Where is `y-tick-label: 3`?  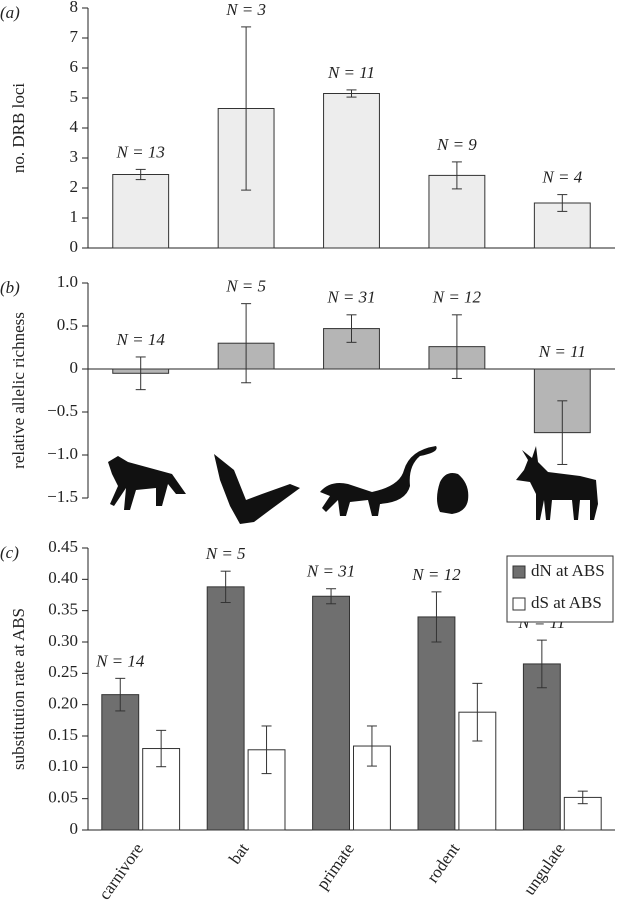 y-tick-label: 3 is located at coordinates (74, 156).